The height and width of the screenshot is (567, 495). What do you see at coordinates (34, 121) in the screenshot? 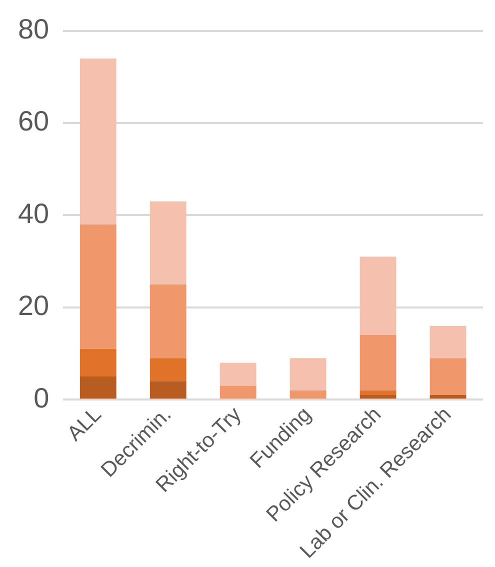
I see `y-tick-label: 60` at bounding box center [34, 121].